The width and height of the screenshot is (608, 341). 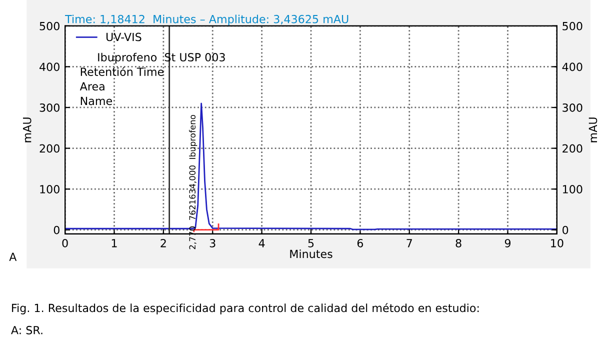 I want to click on y-tick-label: 500, so click(x=50, y=26).